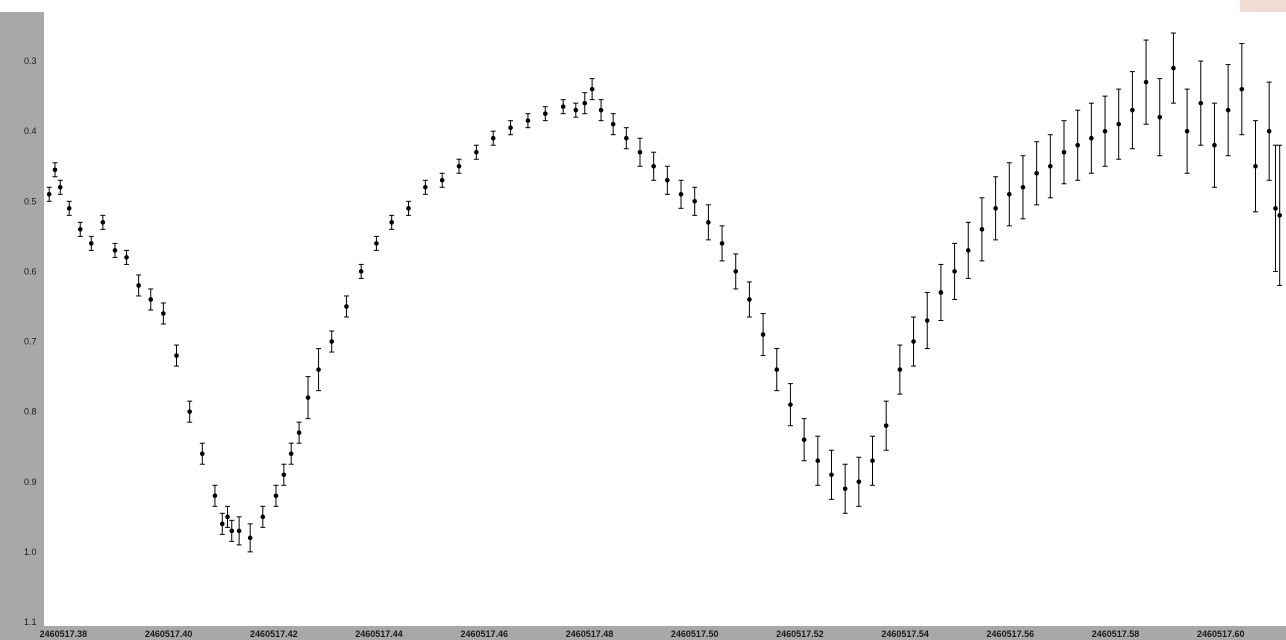  I want to click on x-tick-label: 2460517.58, so click(1116, 634).